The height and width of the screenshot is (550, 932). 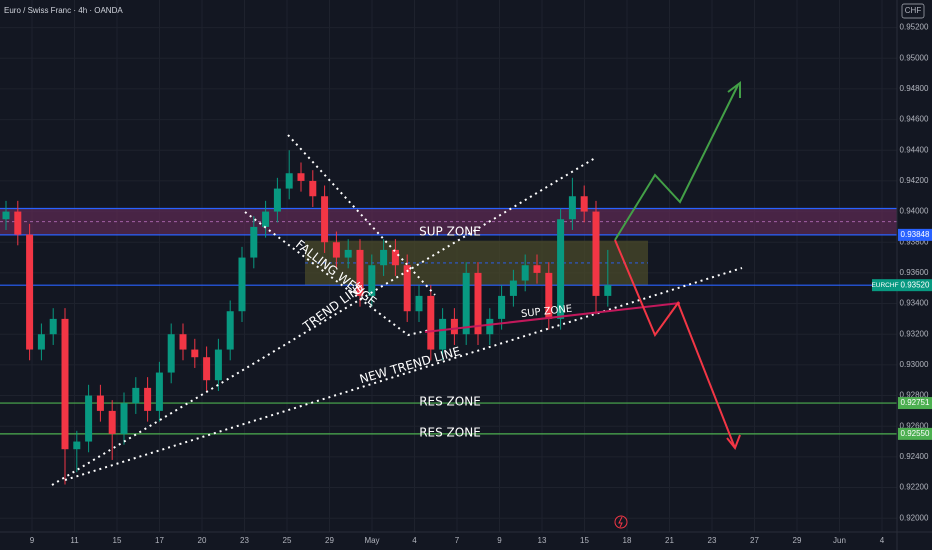 What do you see at coordinates (914, 149) in the screenshot?
I see `y-tick-label: 0.94400` at bounding box center [914, 149].